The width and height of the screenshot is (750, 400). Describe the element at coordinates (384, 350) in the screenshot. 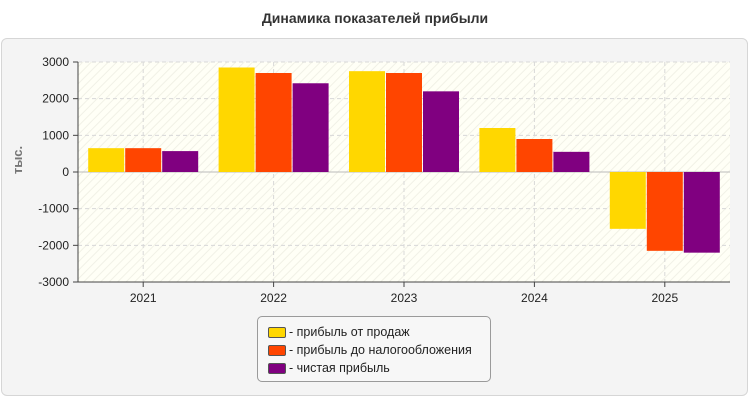

I see `legend-label: прибыль до налогообложения` at that location.